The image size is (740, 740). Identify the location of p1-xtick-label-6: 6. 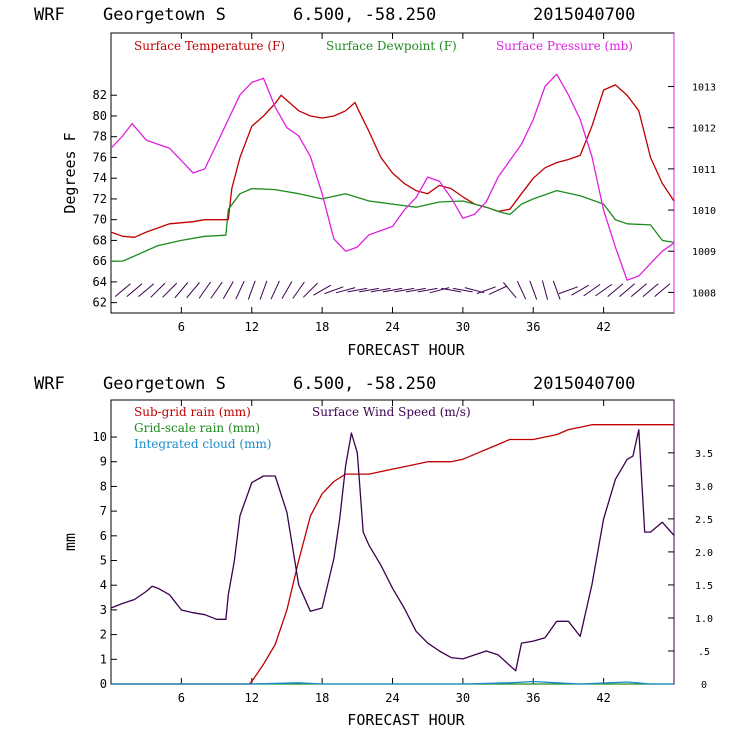
(181, 327).